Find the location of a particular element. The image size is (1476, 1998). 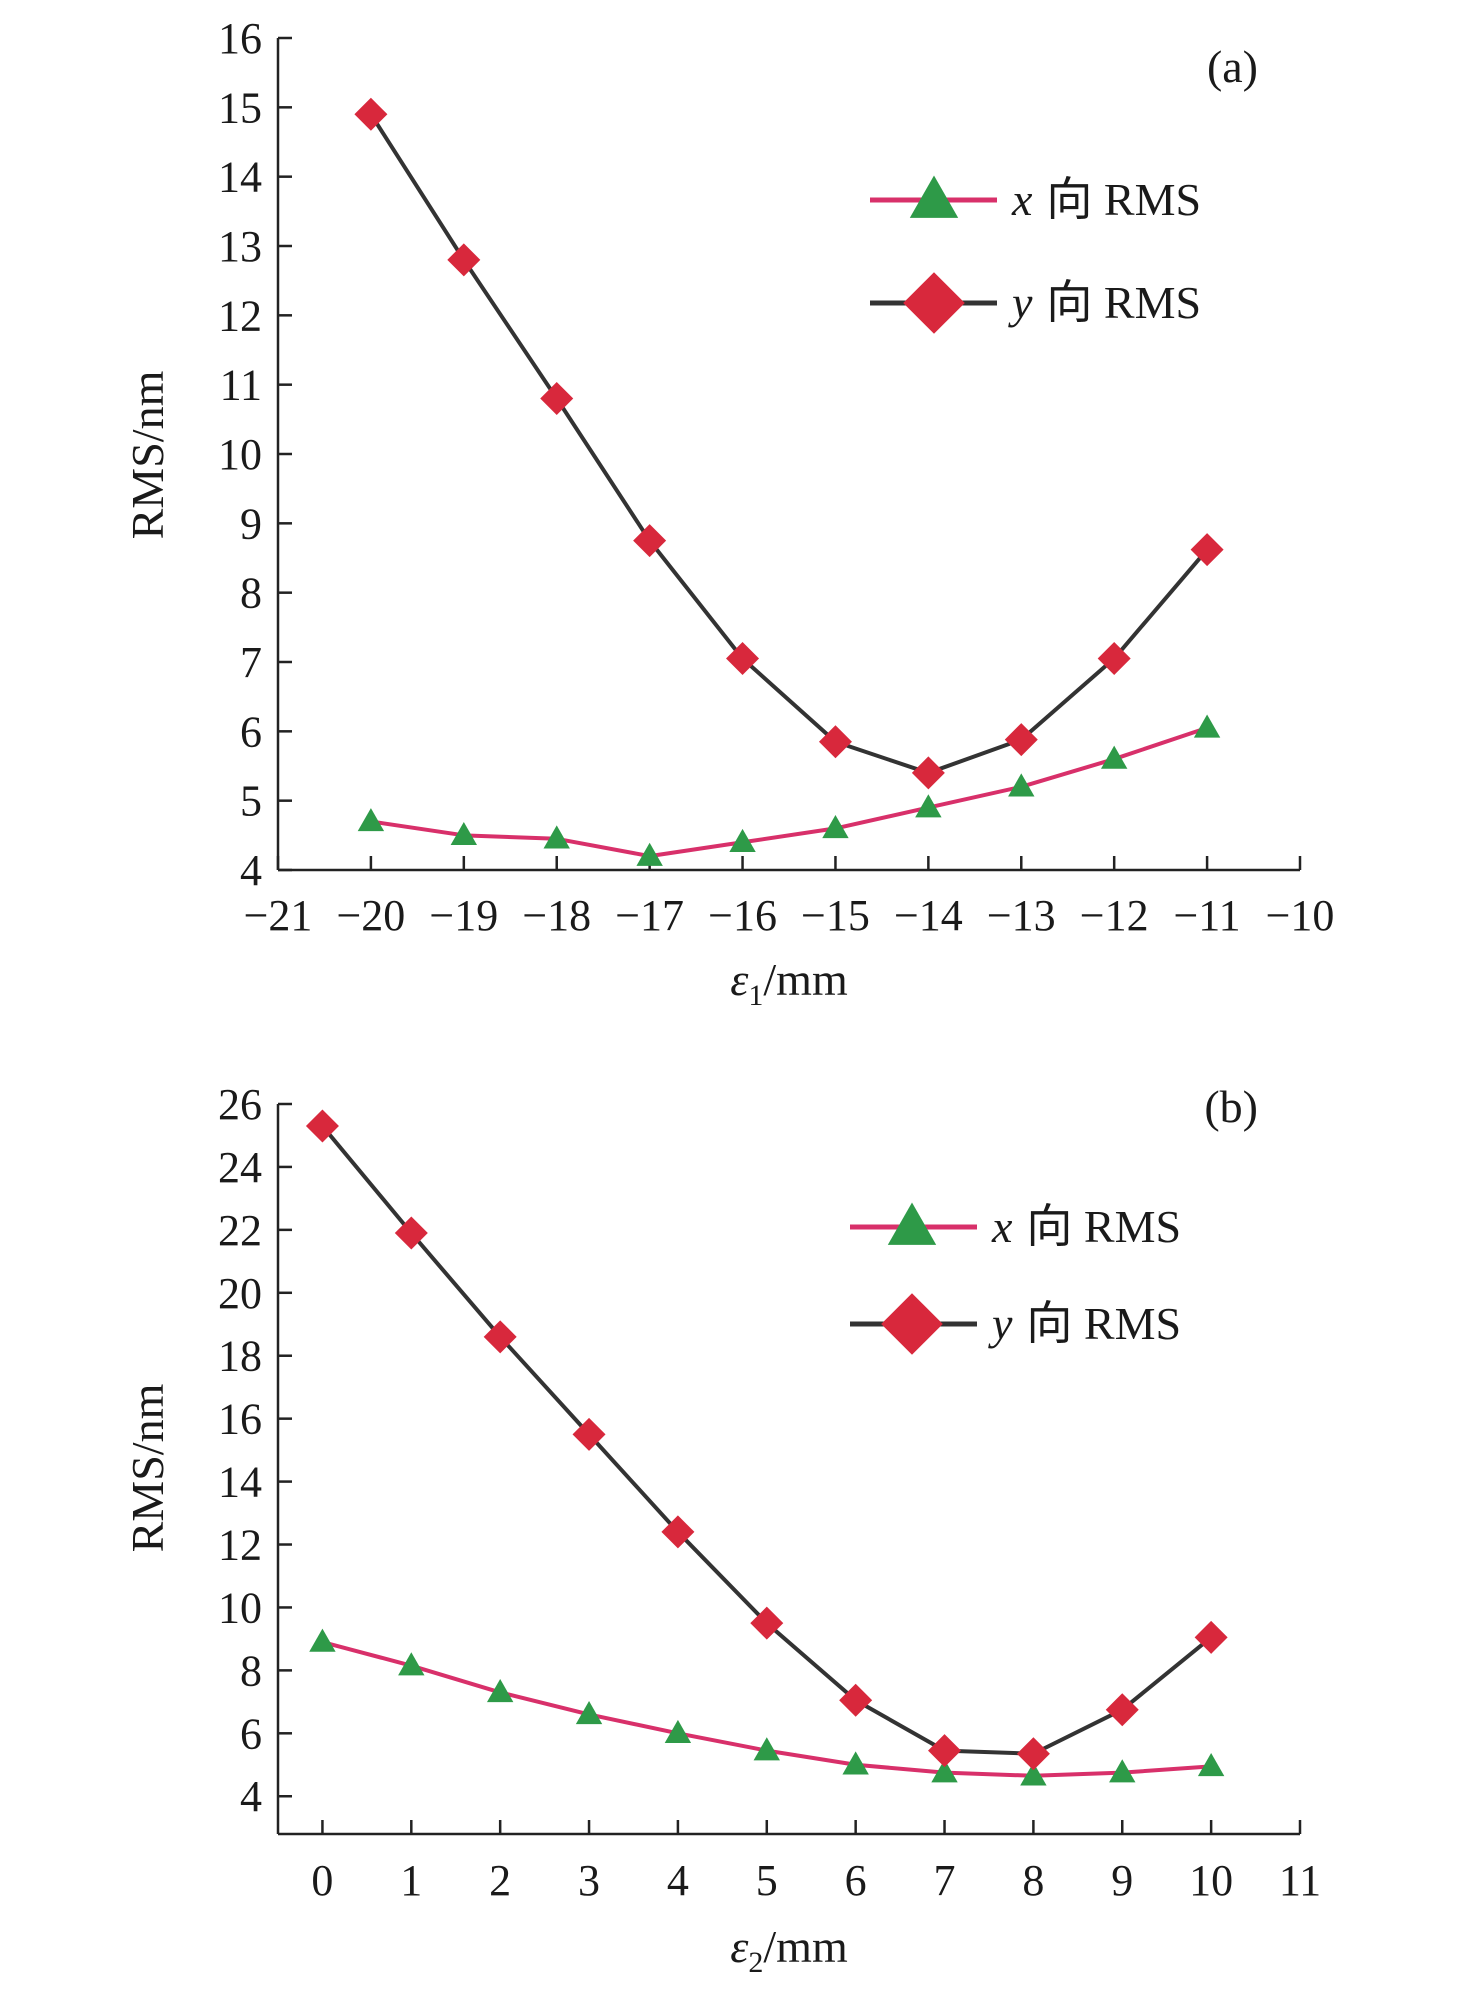

x-tick-label: −11 is located at coordinates (1206, 915).